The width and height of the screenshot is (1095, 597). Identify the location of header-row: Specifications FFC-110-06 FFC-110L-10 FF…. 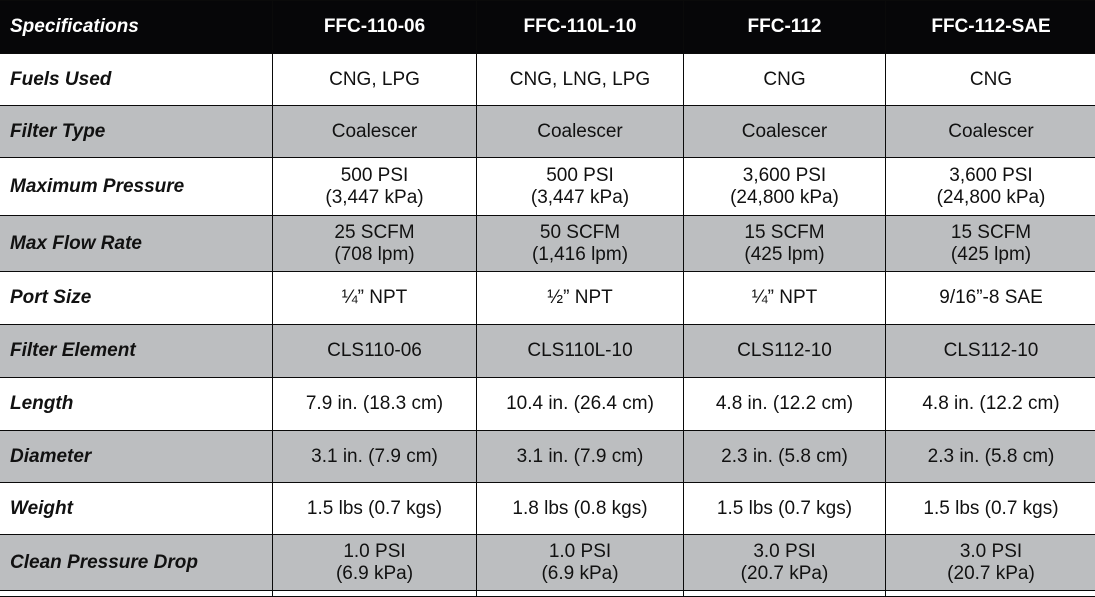
(547, 27).